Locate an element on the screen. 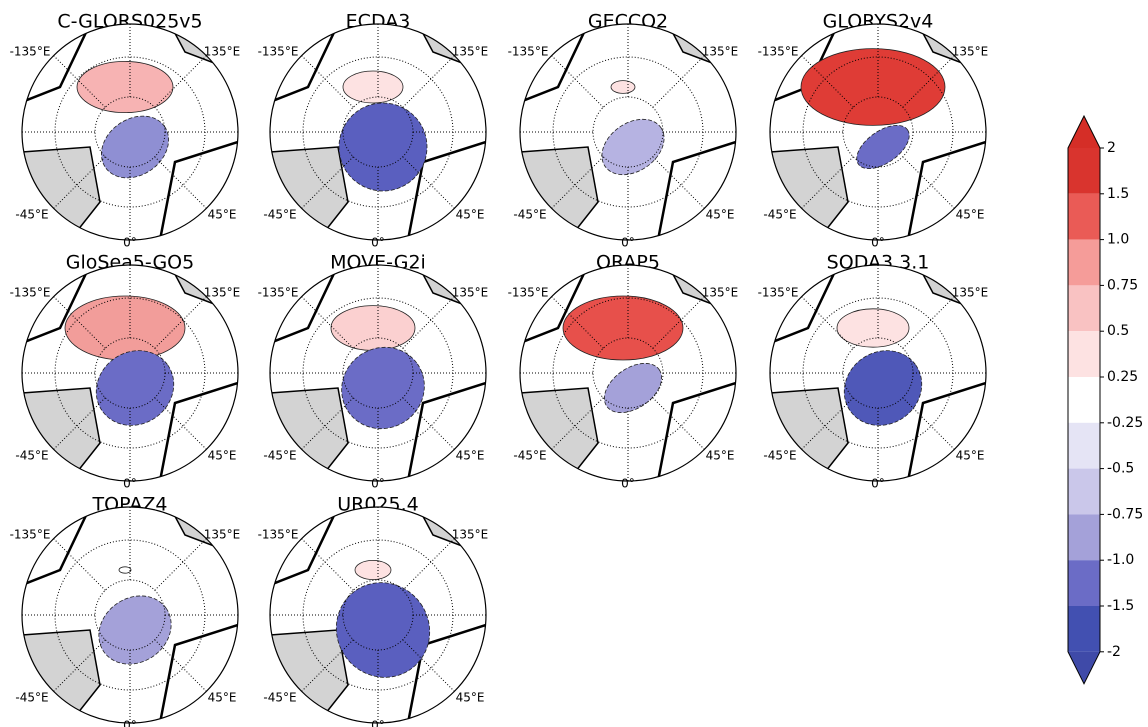 This screenshot has height=727, width=1148. colorbar-tick-label: -2 is located at coordinates (1114, 652).